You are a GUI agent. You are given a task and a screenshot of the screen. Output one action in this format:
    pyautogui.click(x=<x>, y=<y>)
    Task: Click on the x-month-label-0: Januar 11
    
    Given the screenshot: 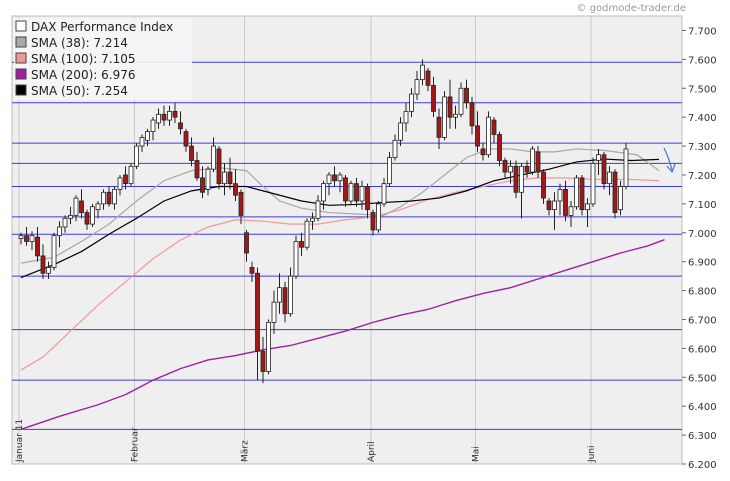 What is the action you would take?
    pyautogui.click(x=20, y=441)
    